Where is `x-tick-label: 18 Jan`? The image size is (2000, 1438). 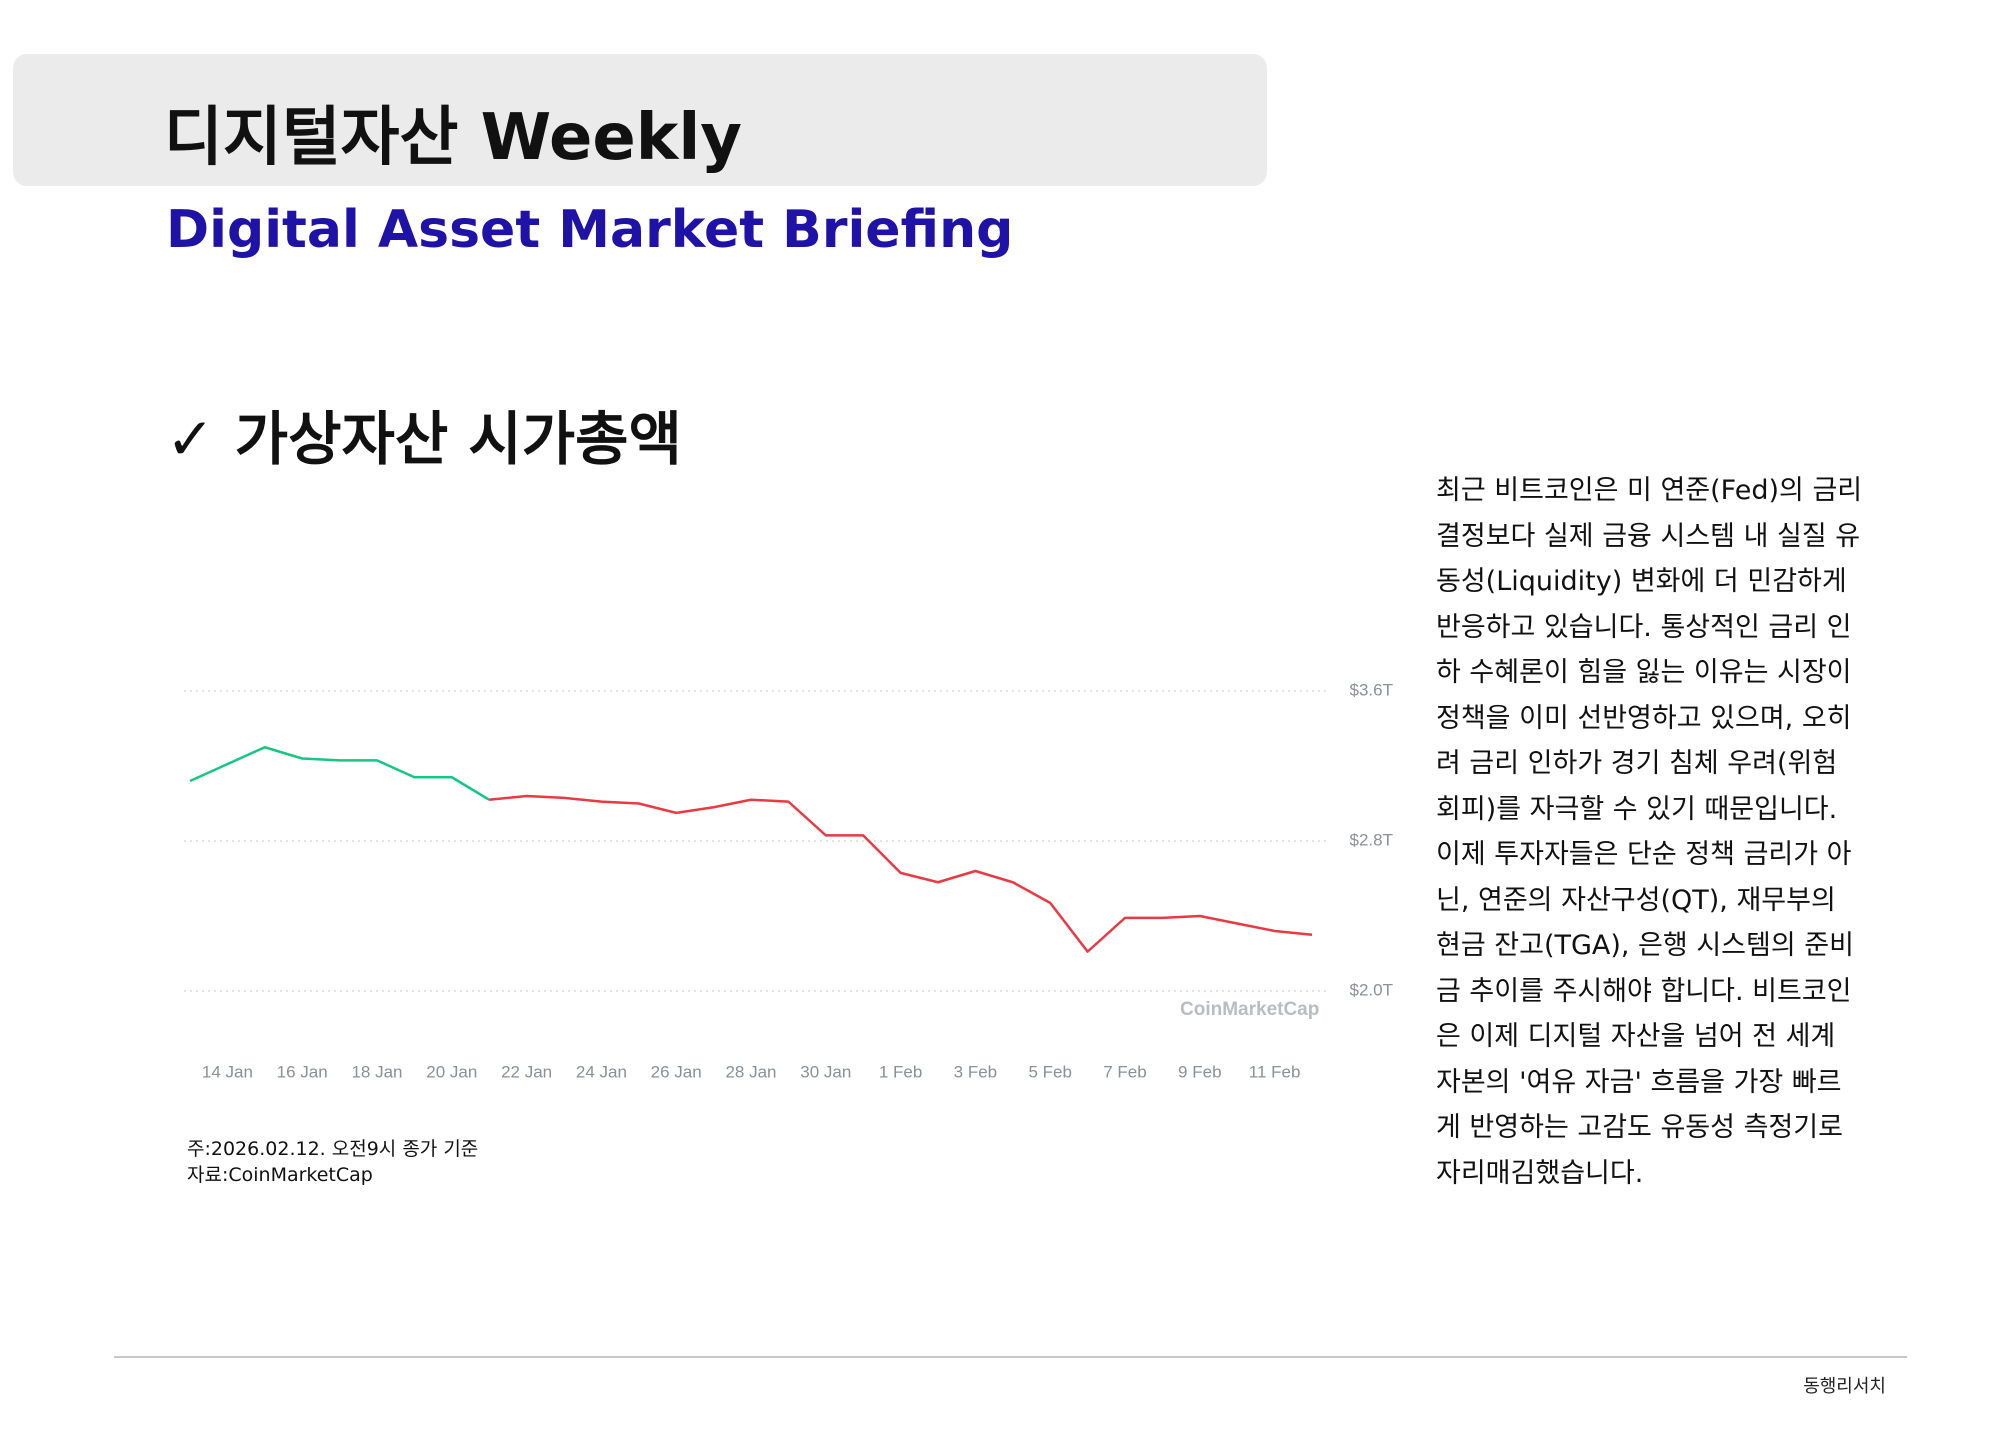
x-tick-label: 18 Jan is located at coordinates (376, 1071).